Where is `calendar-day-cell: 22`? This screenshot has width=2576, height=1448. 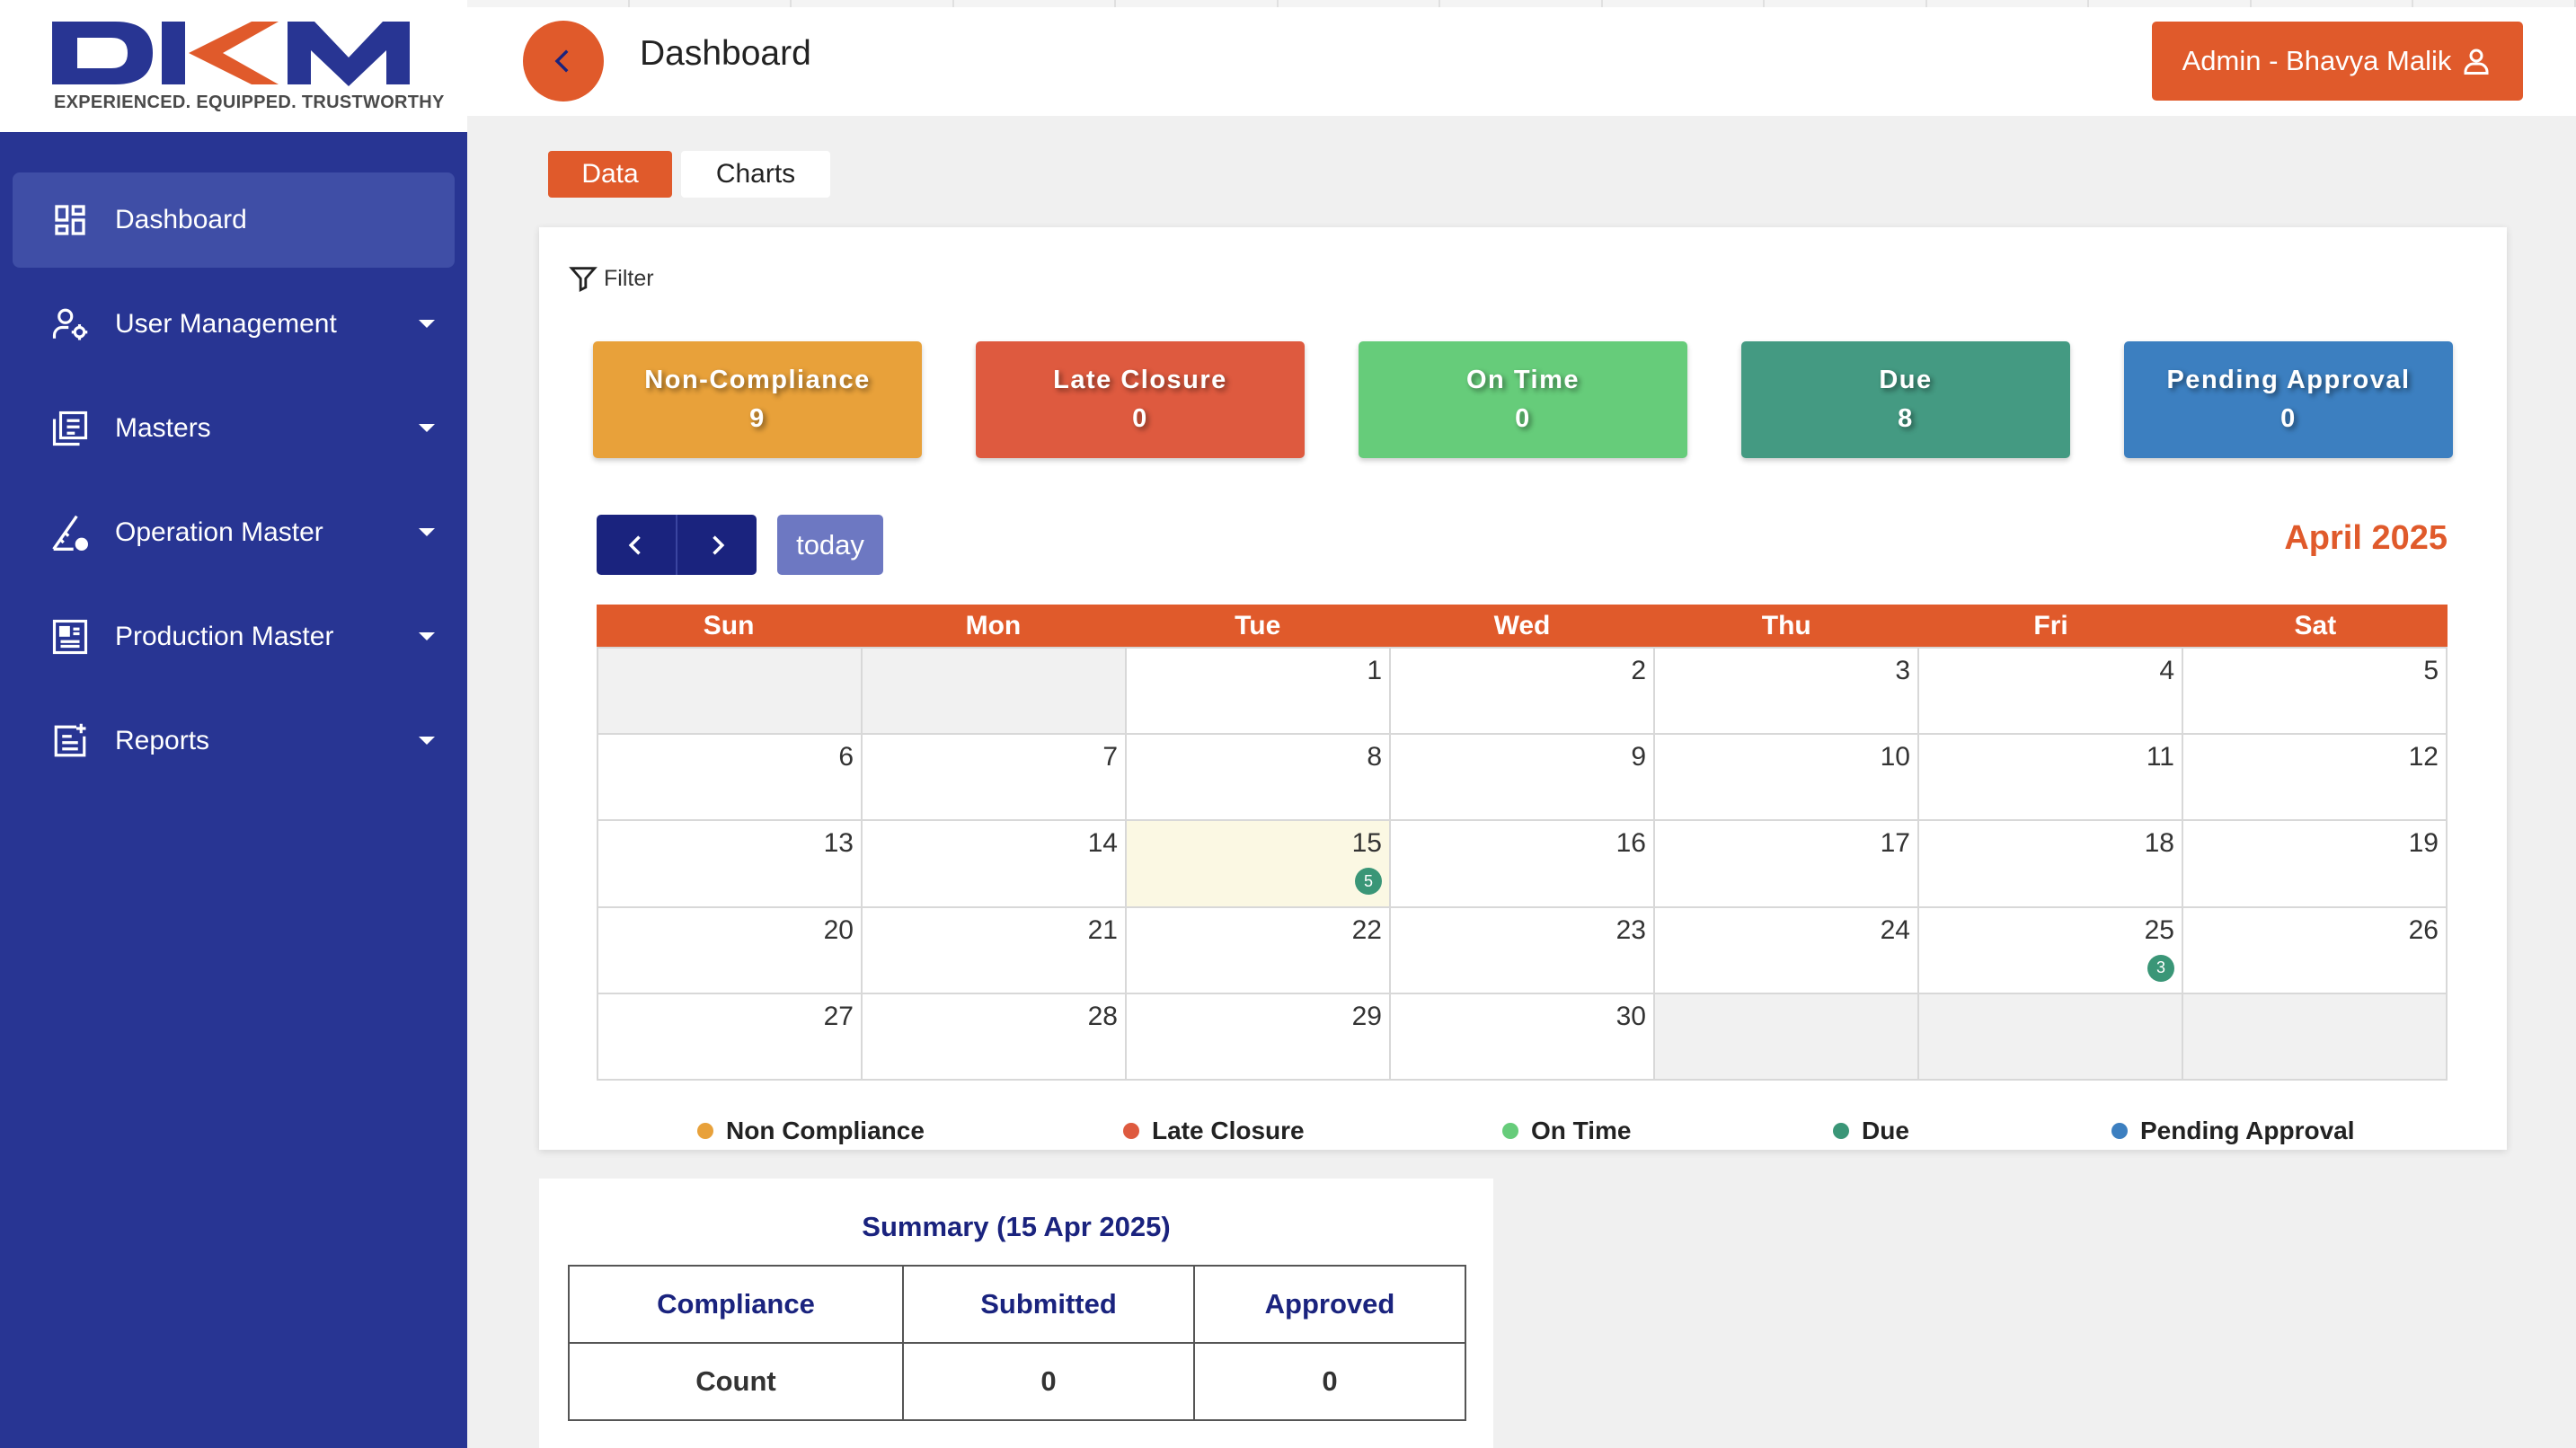
calendar-day-cell: 22 is located at coordinates (1259, 951).